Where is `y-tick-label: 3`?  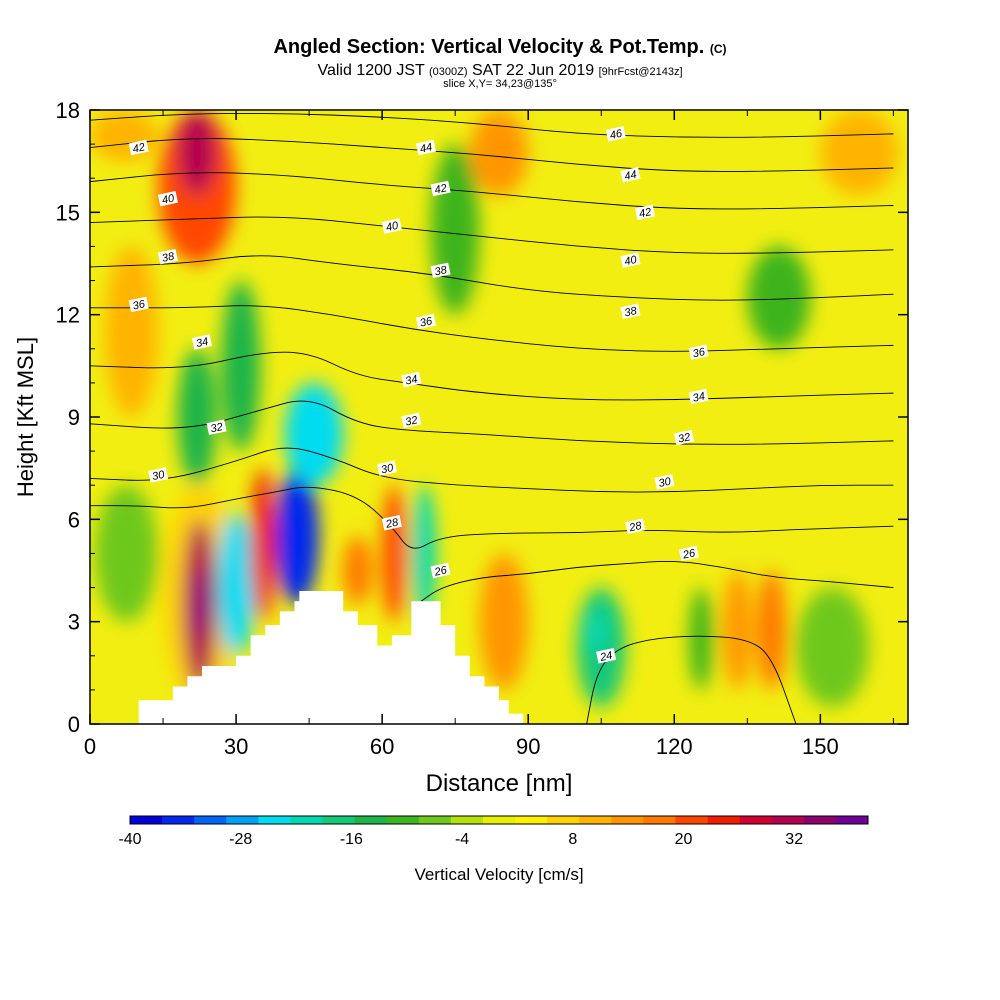 y-tick-label: 3 is located at coordinates (74, 622).